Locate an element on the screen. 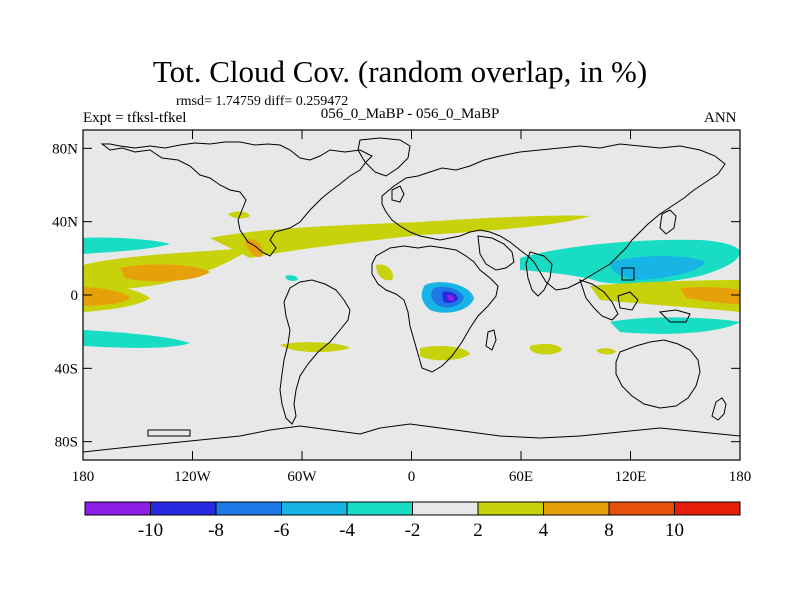 The height and width of the screenshot is (600, 800). arabia-coast is located at coordinates (496, 253).